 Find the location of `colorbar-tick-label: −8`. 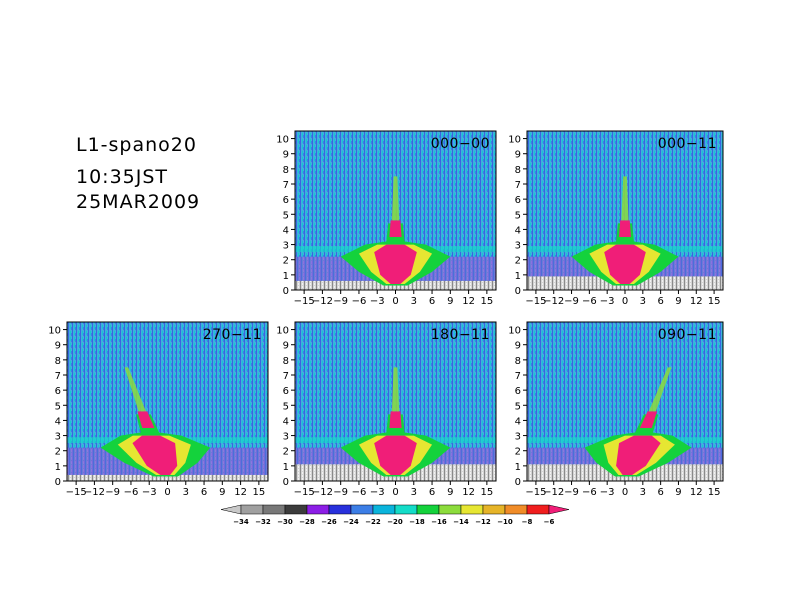

colorbar-tick-label: −8 is located at coordinates (527, 522).